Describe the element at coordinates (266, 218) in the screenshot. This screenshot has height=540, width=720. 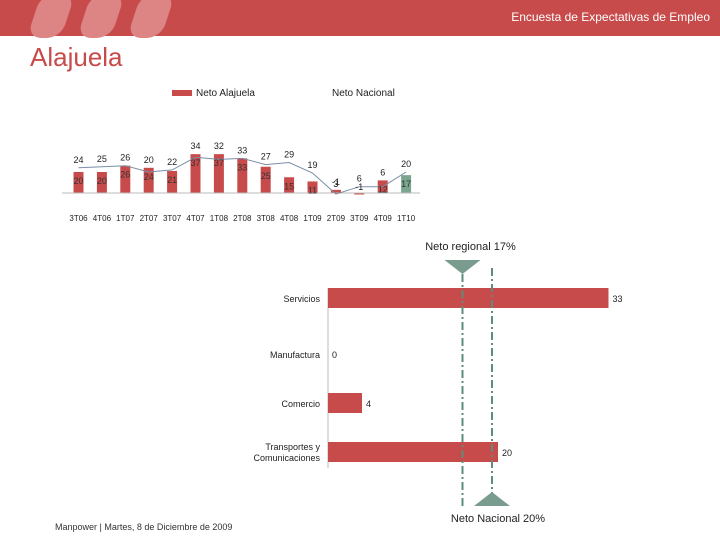
I see `x-tick-label: 3T08` at that location.